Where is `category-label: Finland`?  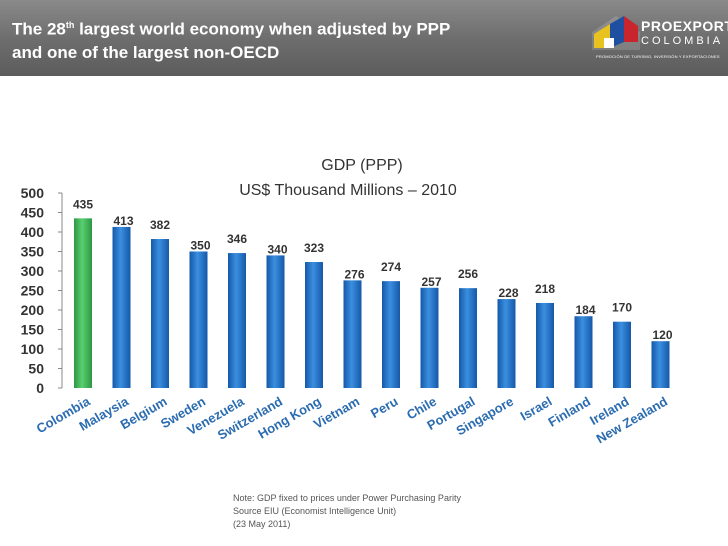 category-label: Finland is located at coordinates (569, 412).